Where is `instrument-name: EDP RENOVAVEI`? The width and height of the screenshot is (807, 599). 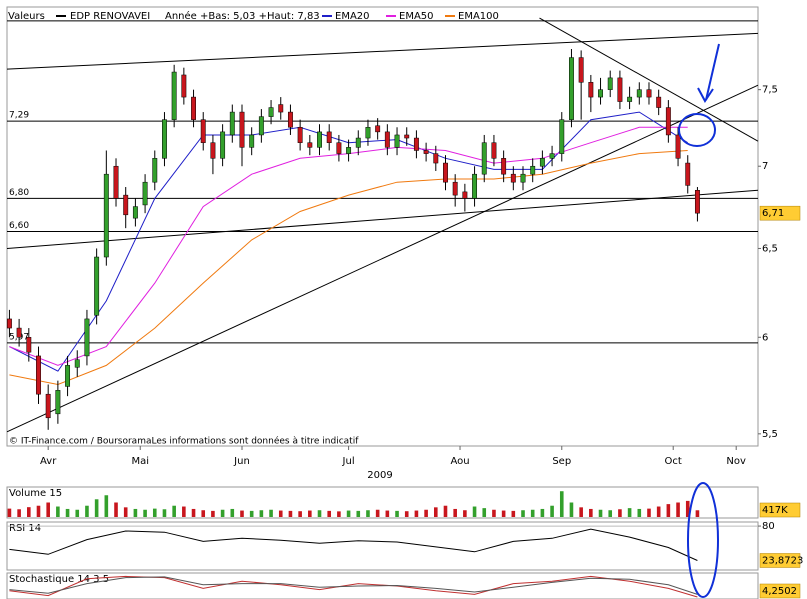 instrument-name: EDP RENOVAVEI is located at coordinates (110, 16).